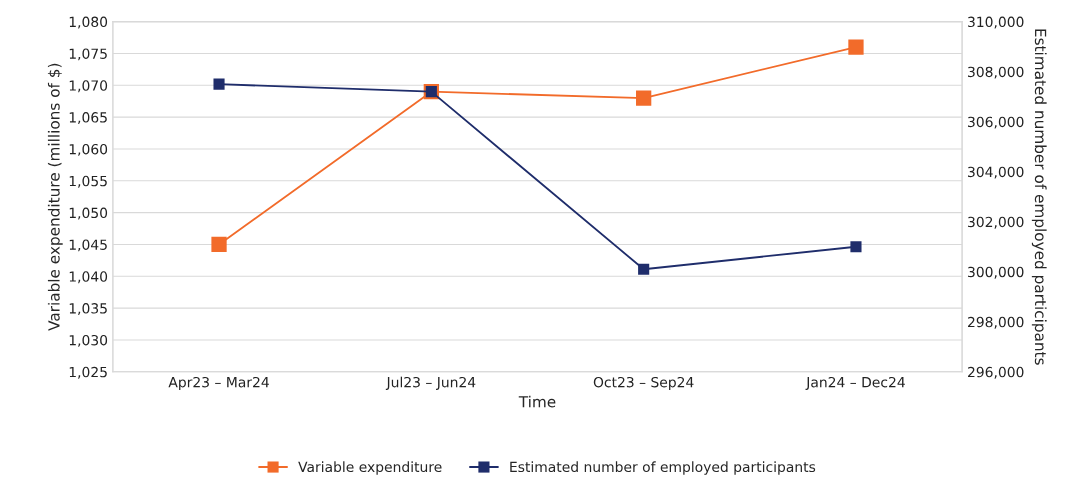  I want to click on x-tick-label: Jan24 – Dec24, so click(855, 383).